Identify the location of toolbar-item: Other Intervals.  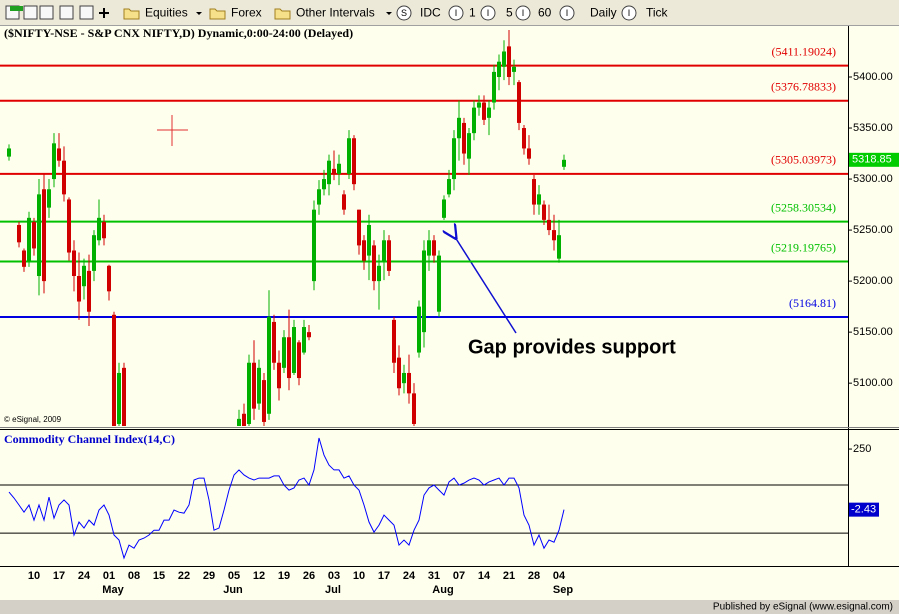
(335, 13).